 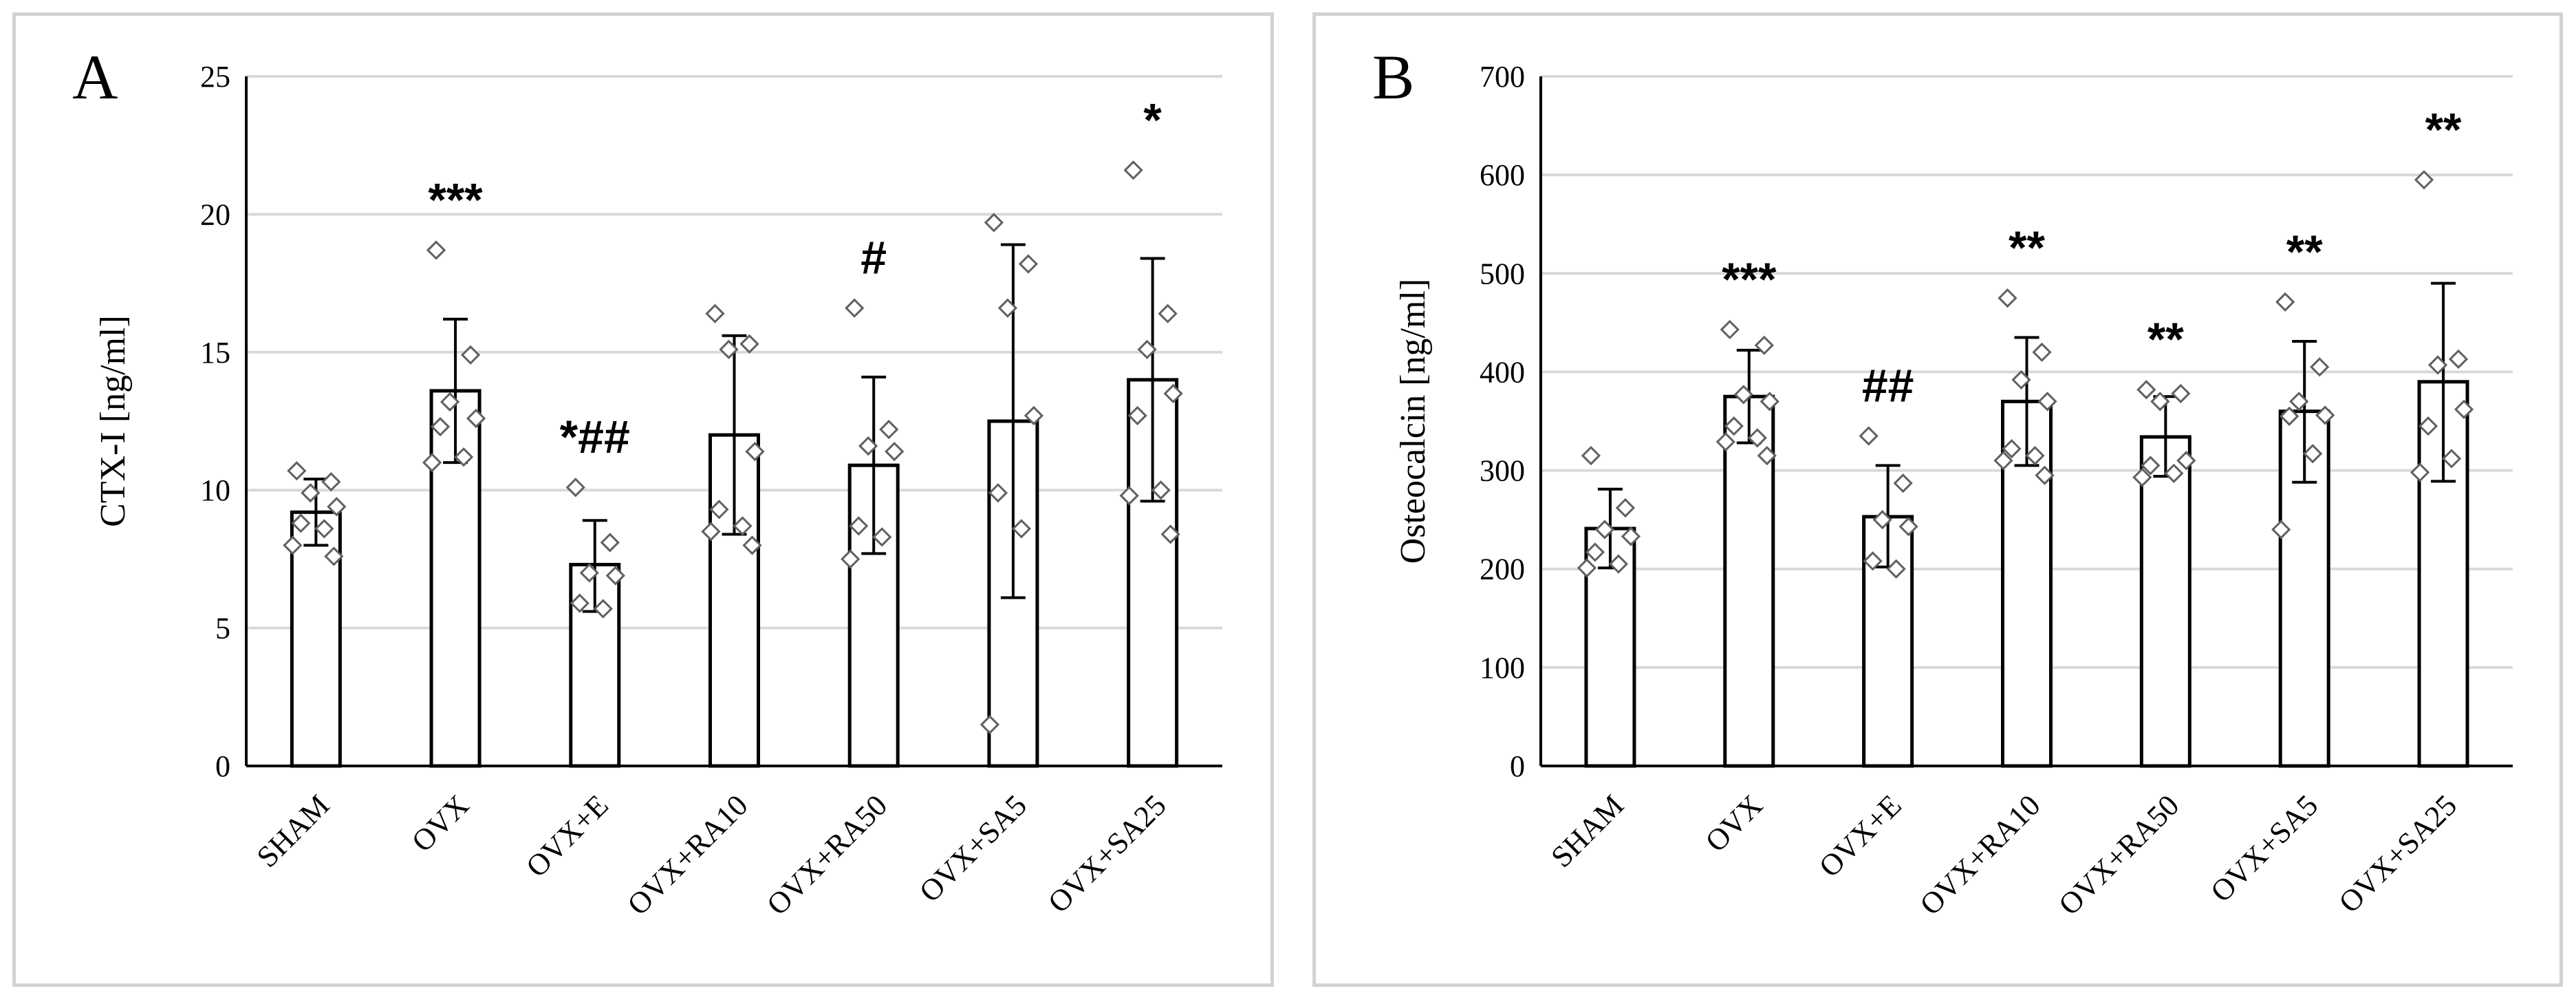 What do you see at coordinates (595, 437) in the screenshot?
I see `significance-label: *##` at bounding box center [595, 437].